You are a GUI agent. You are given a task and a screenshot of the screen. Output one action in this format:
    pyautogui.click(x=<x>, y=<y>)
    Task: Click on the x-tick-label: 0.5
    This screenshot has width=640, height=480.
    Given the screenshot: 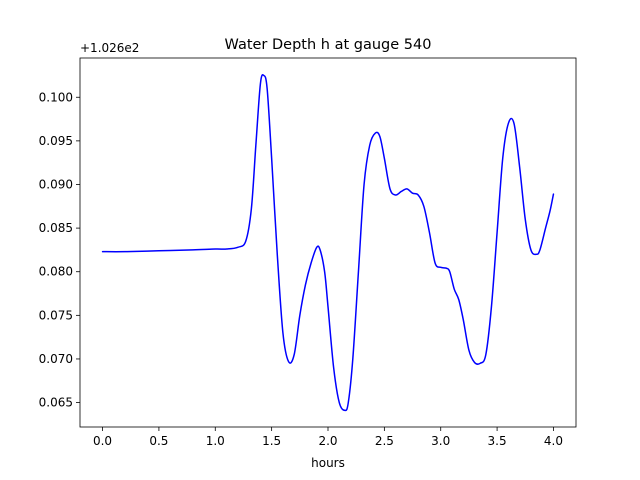 What is the action you would take?
    pyautogui.click(x=158, y=441)
    